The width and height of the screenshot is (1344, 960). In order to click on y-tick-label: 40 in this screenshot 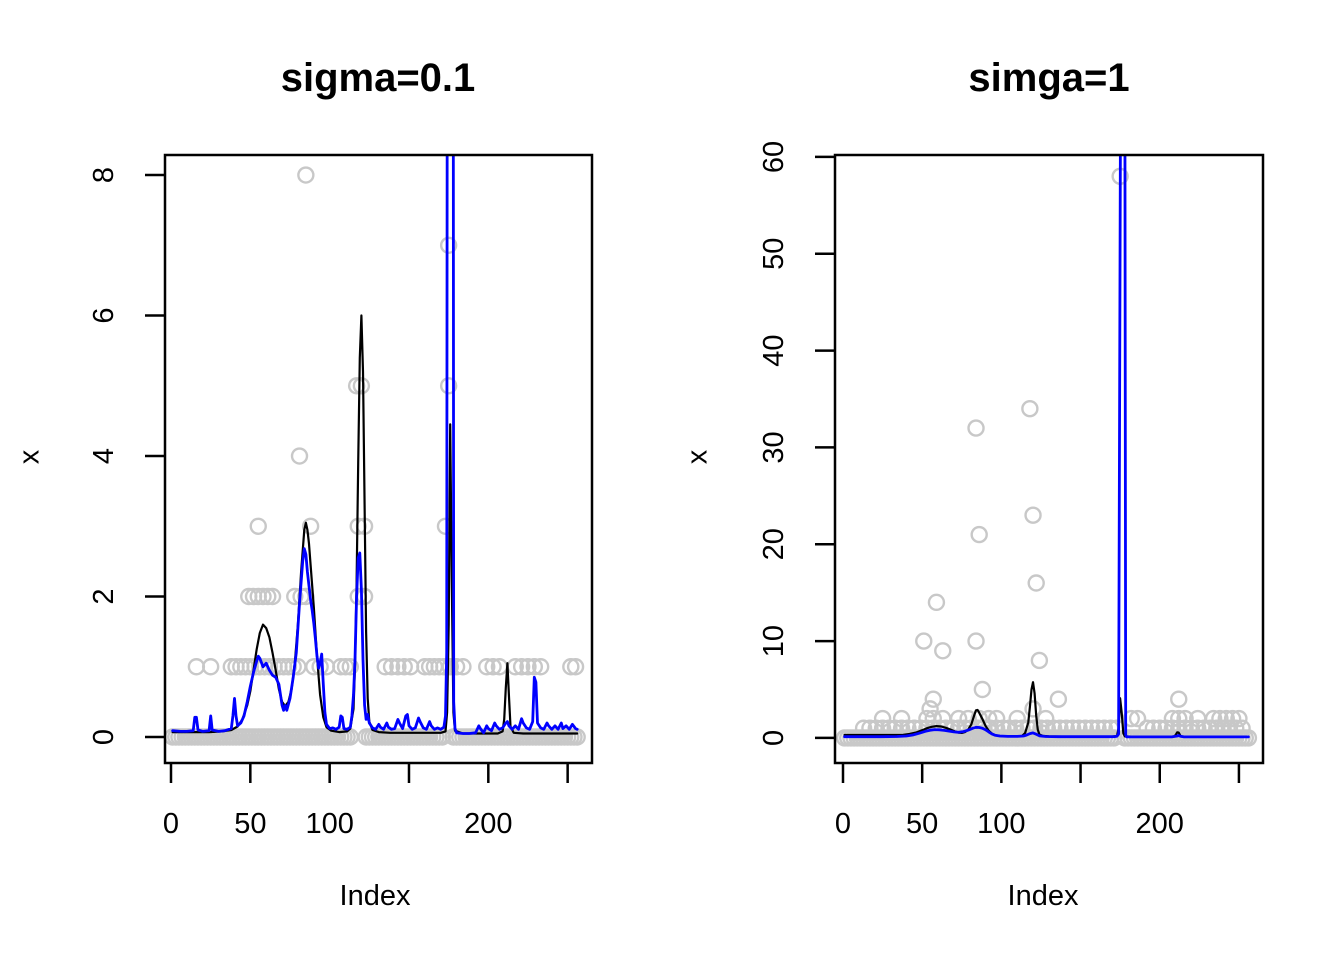, I will do `click(774, 350)`.